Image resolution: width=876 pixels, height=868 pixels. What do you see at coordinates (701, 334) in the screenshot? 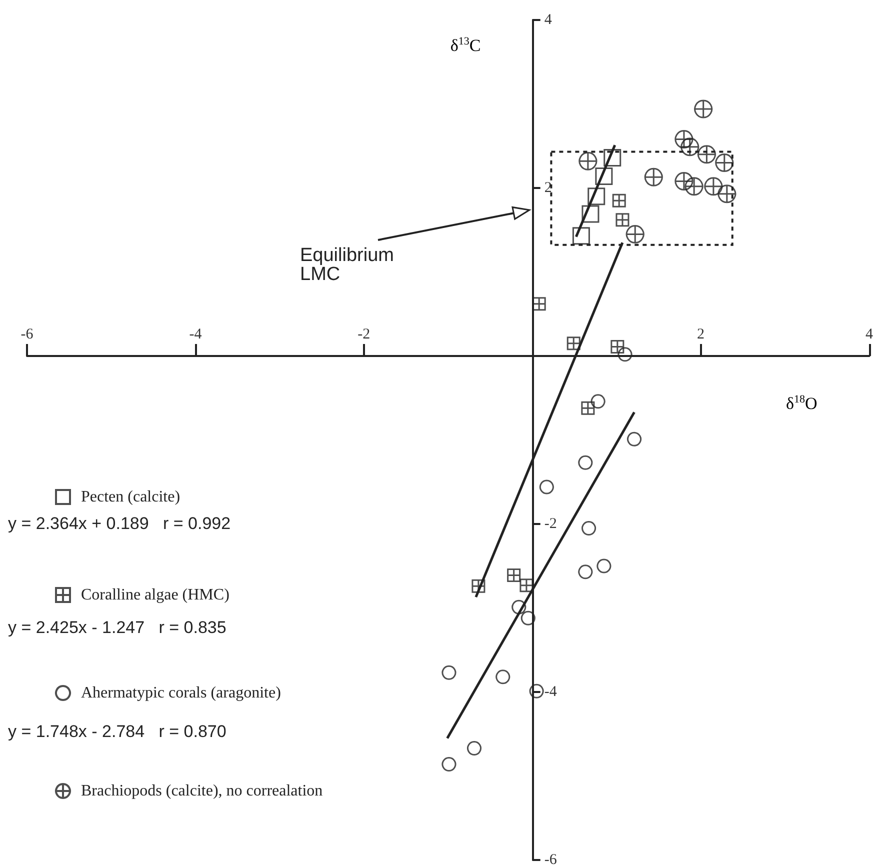
I see `x-tick-label: 2` at bounding box center [701, 334].